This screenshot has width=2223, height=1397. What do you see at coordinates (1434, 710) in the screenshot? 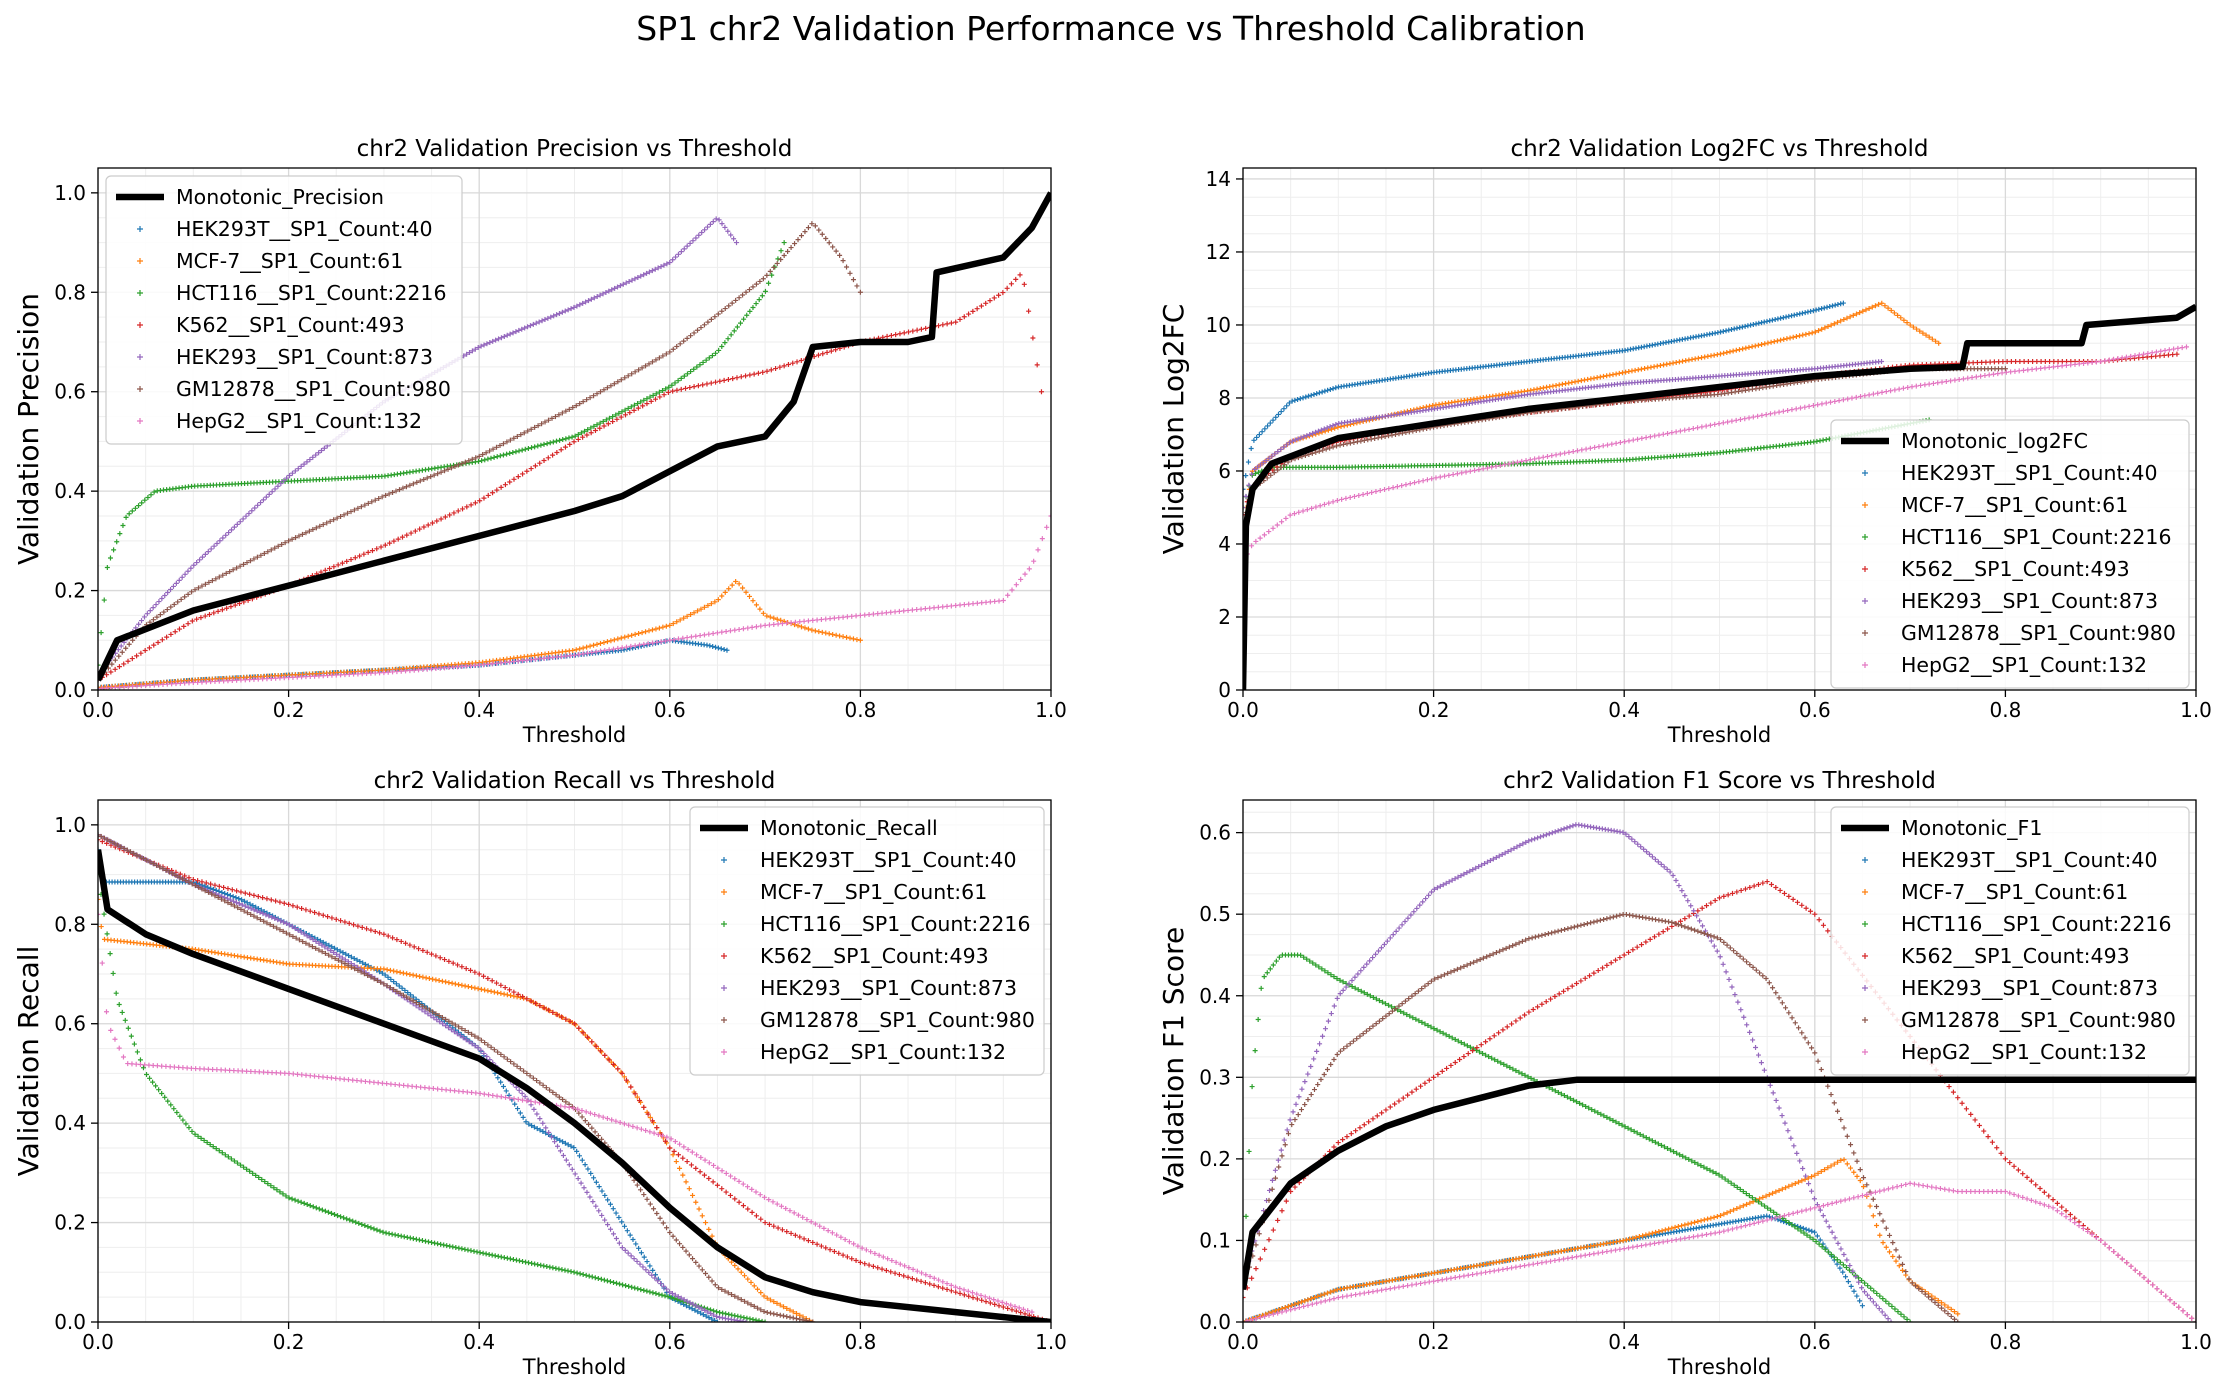
I see `x-tick-label: 0.2` at bounding box center [1434, 710].